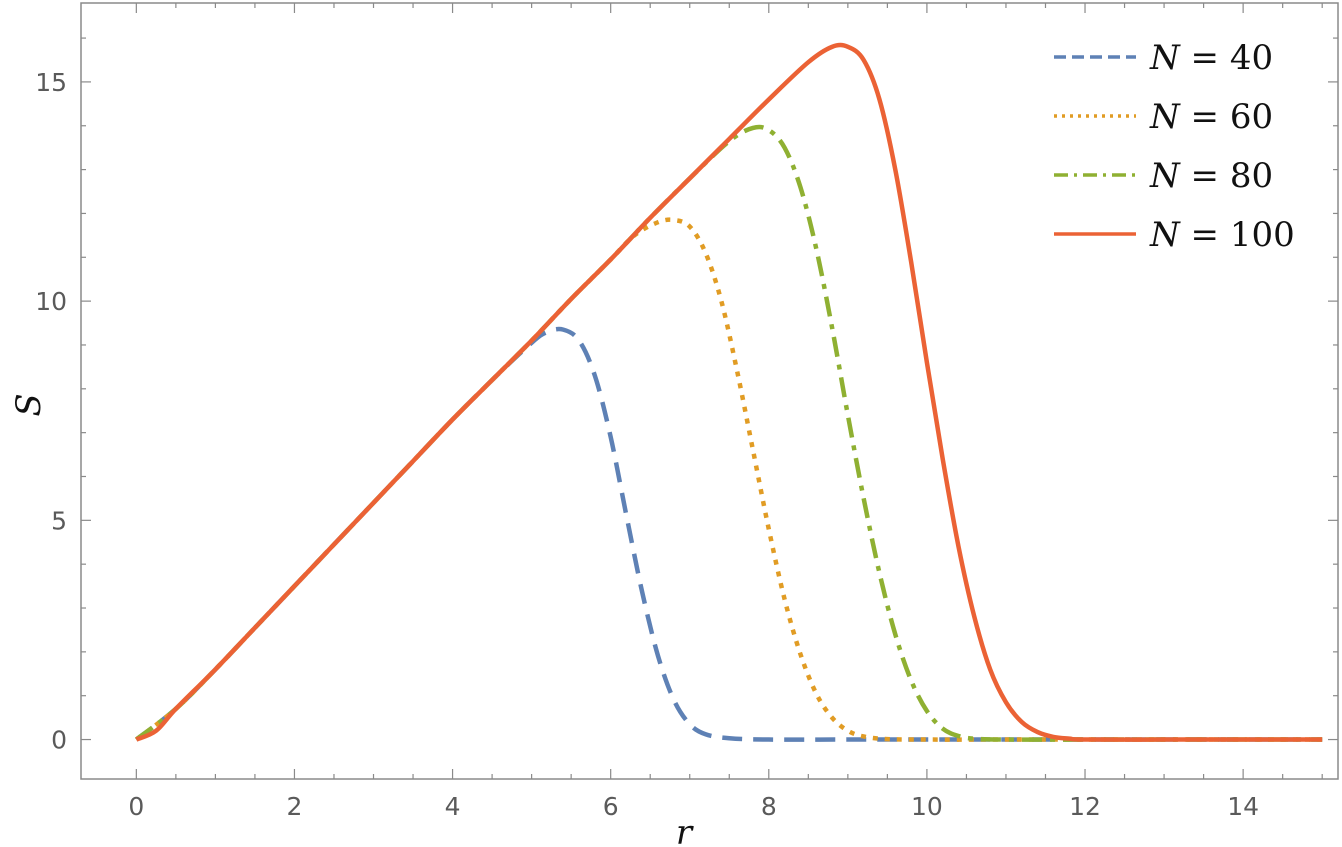 The image size is (1342, 847). Describe the element at coordinates (59, 740) in the screenshot. I see `y-tick-label: 0` at that location.